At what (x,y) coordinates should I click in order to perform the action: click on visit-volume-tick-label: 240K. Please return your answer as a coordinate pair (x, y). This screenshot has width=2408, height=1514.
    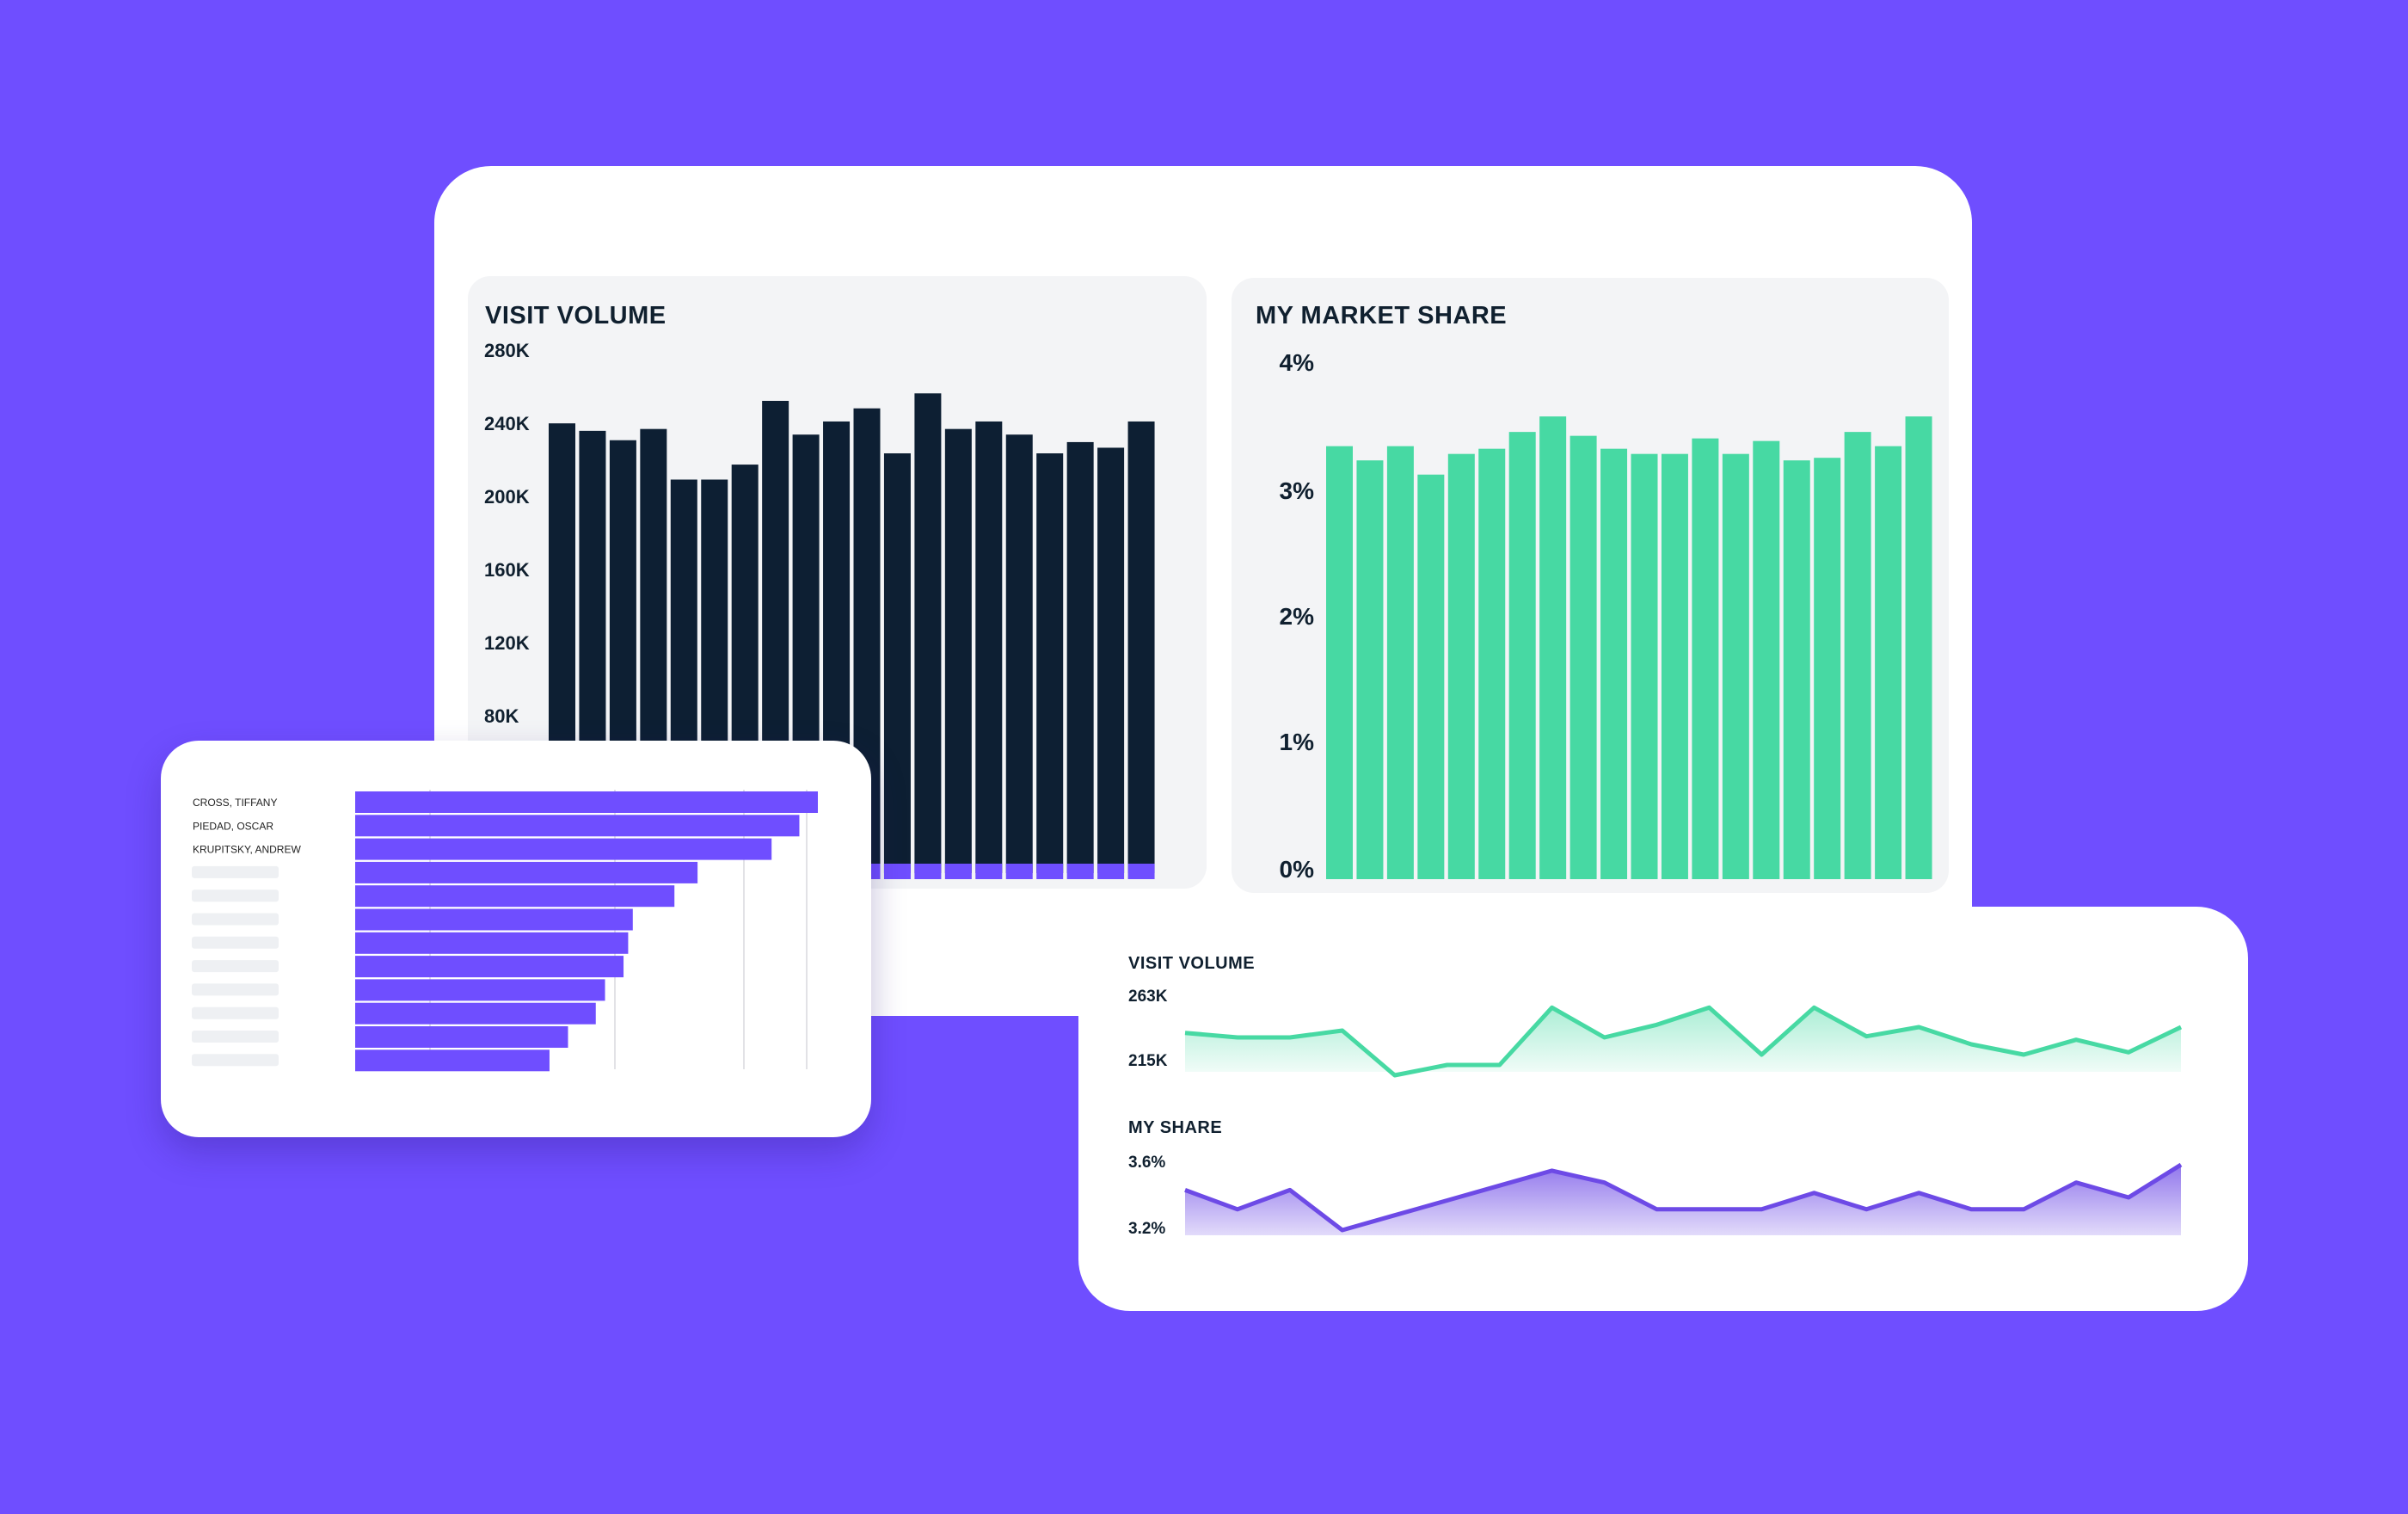
    Looking at the image, I should click on (507, 423).